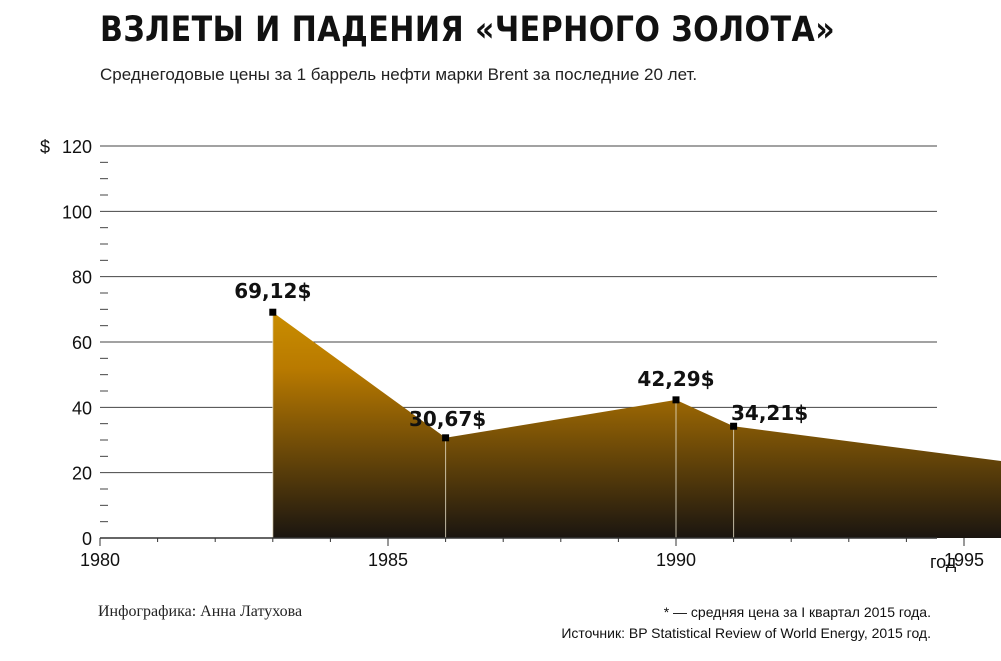 The image size is (1001, 661). Describe the element at coordinates (82, 343) in the screenshot. I see `y-tick-label-60: 60` at that location.